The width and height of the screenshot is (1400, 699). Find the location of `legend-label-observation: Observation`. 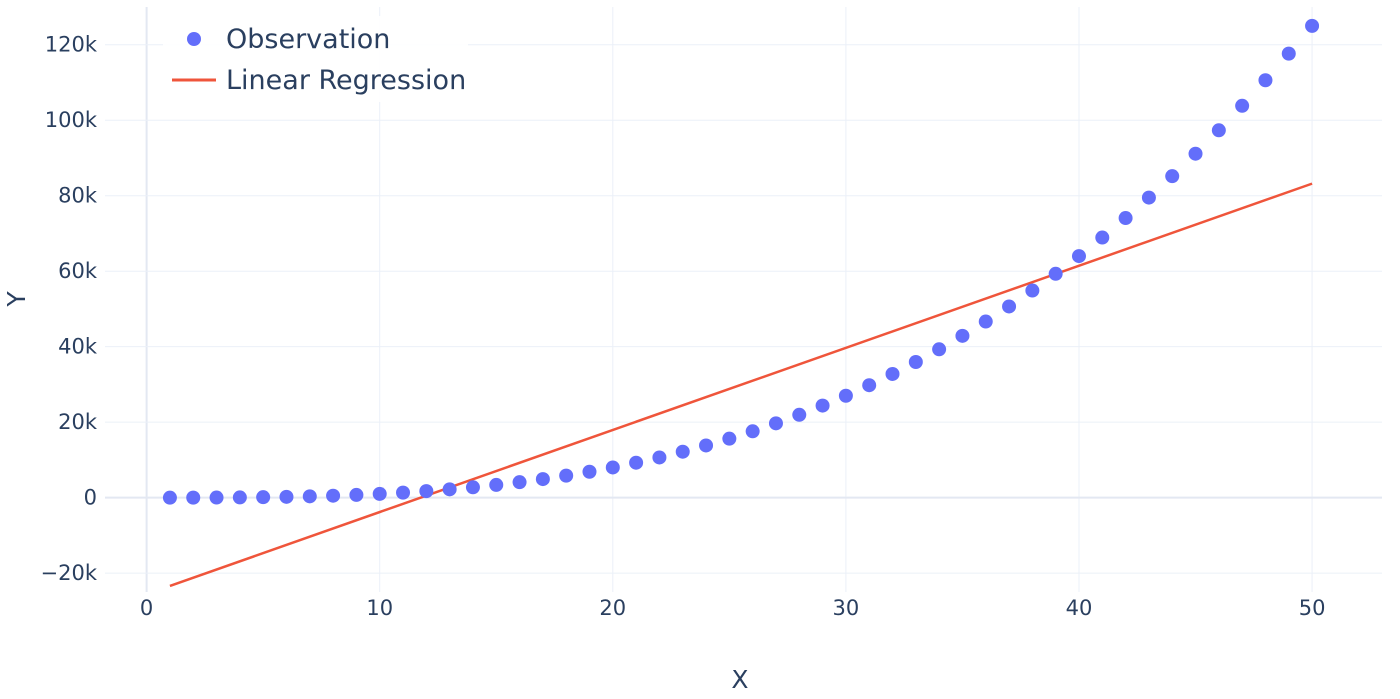

legend-label-observation: Observation is located at coordinates (308, 39).